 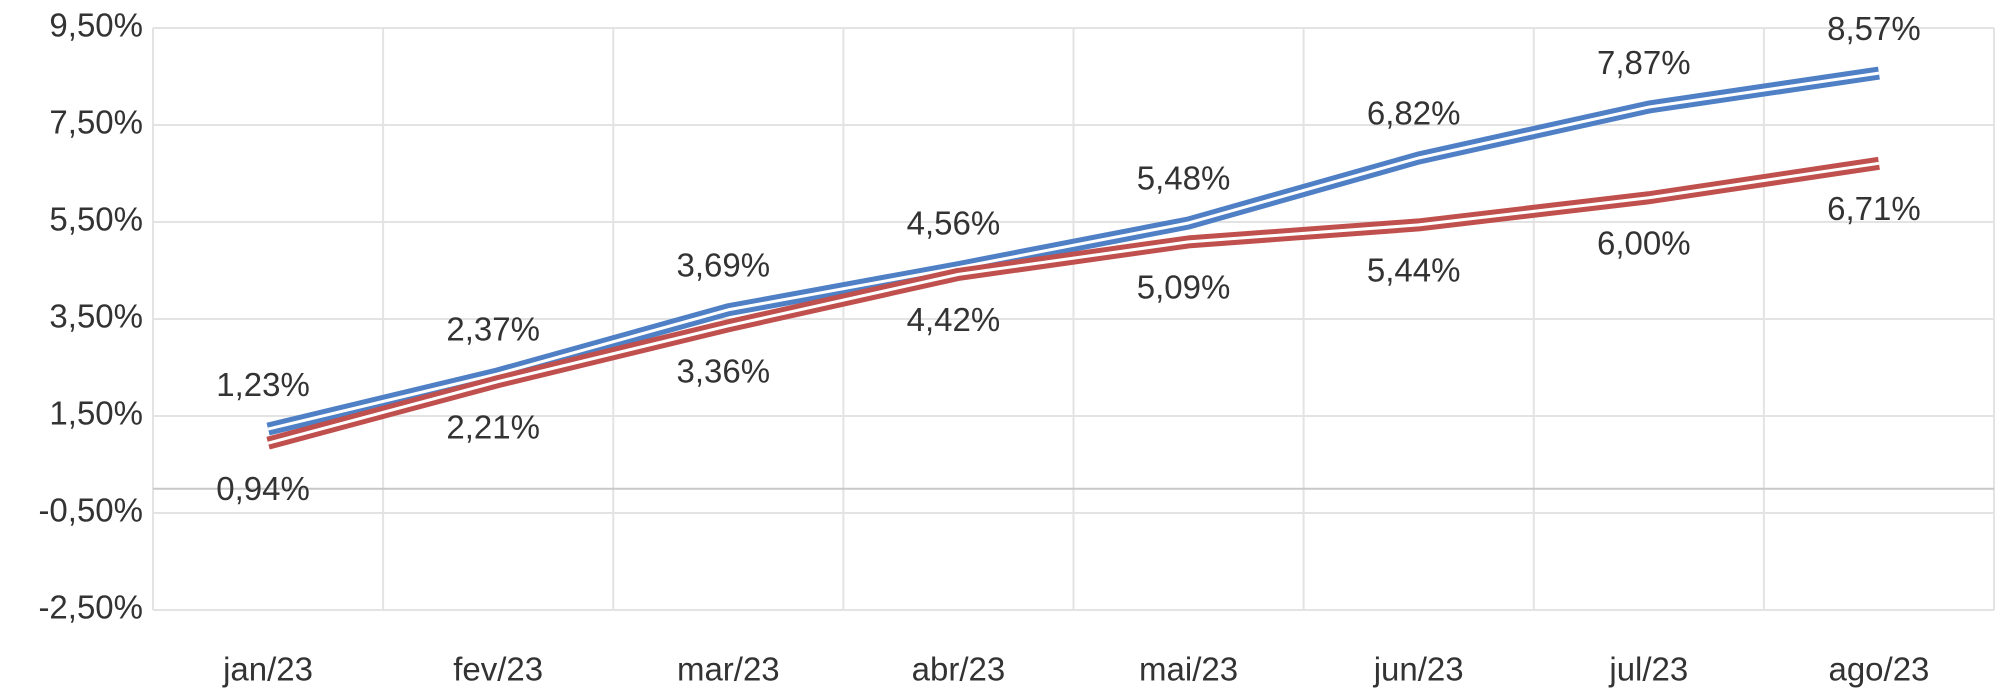 I want to click on data-label: 4,42%, so click(x=954, y=319).